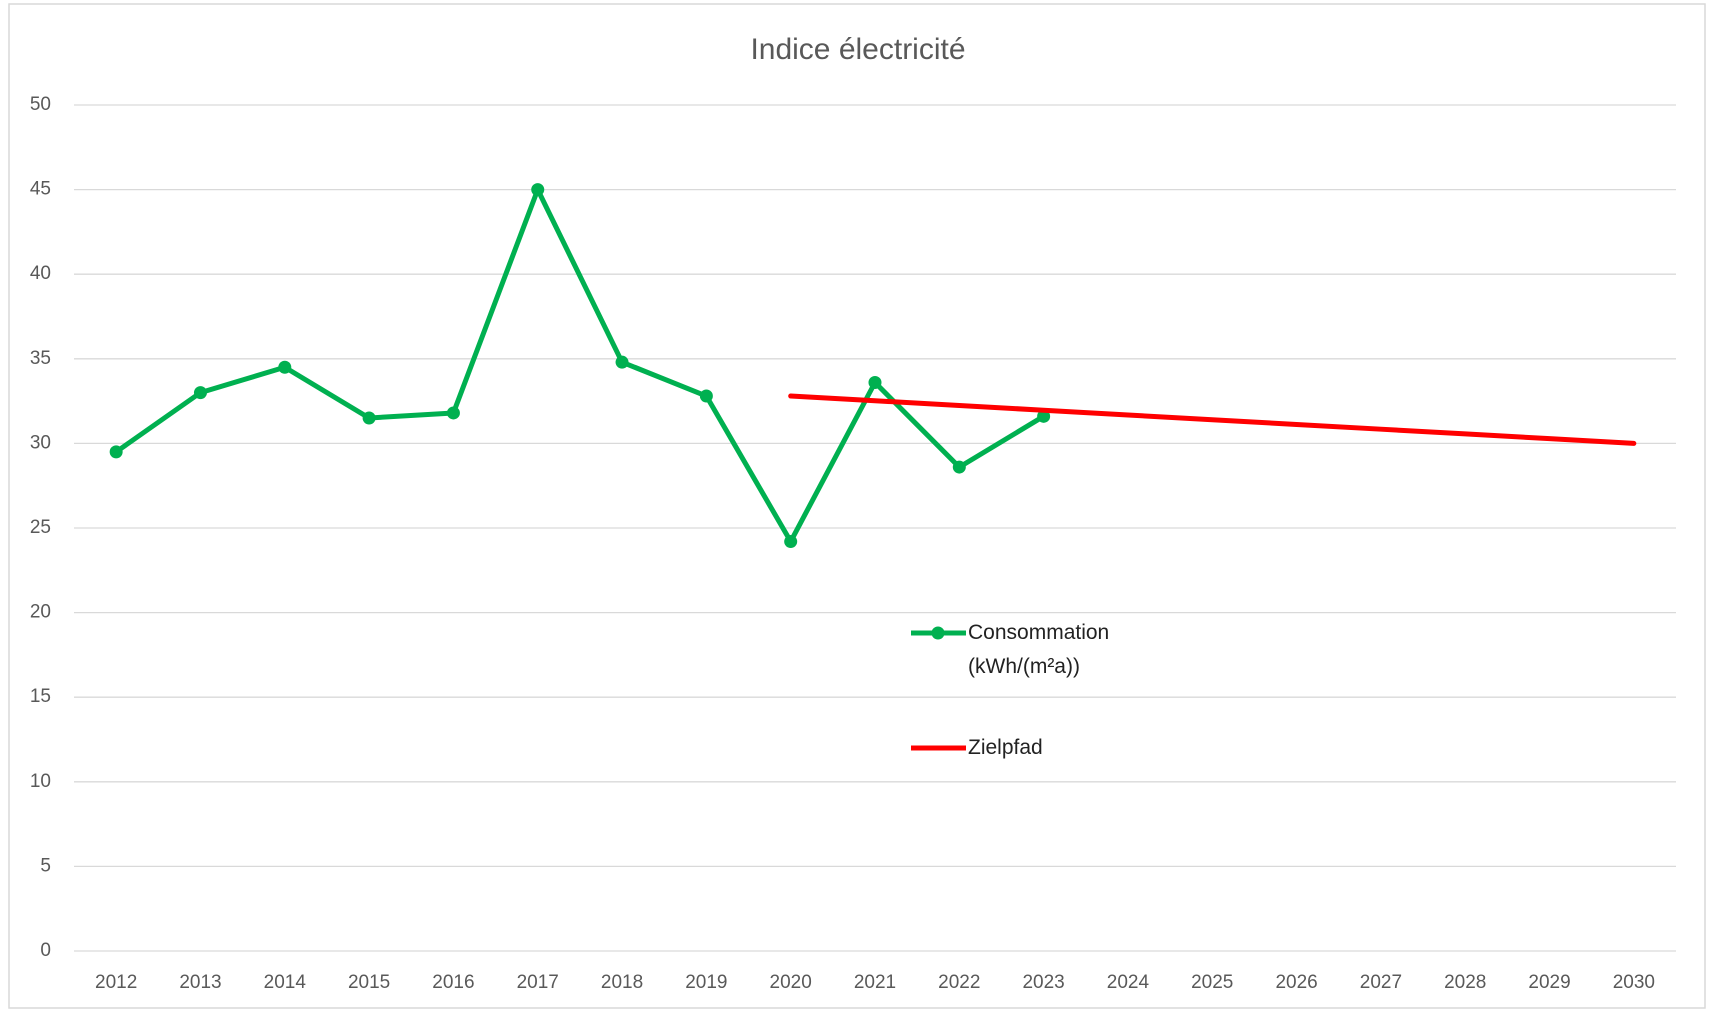 The width and height of the screenshot is (1709, 1011). I want to click on y-tick-label: 15, so click(40, 696).